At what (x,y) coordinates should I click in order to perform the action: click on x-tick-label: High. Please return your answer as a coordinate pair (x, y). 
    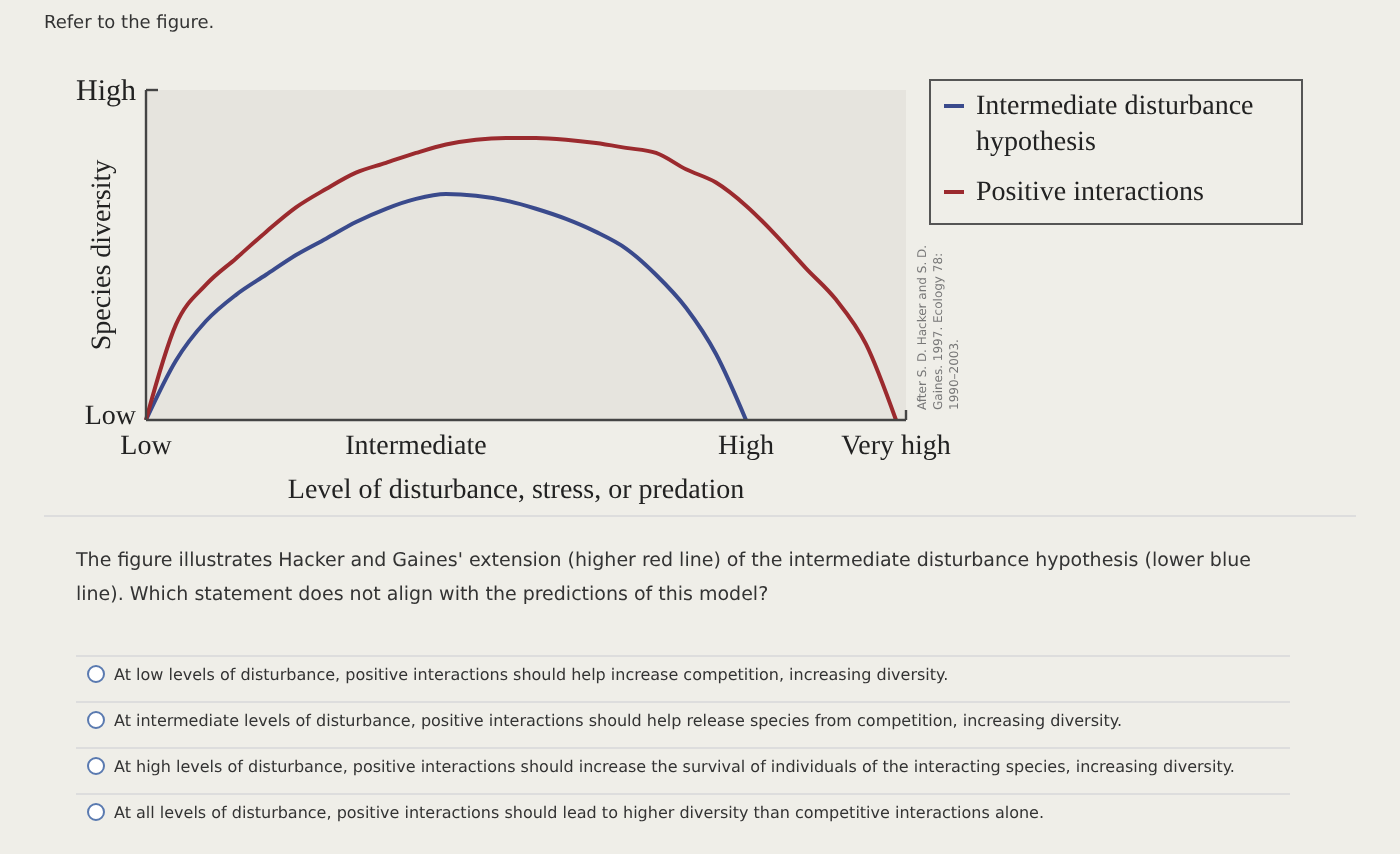
    Looking at the image, I should click on (746, 447).